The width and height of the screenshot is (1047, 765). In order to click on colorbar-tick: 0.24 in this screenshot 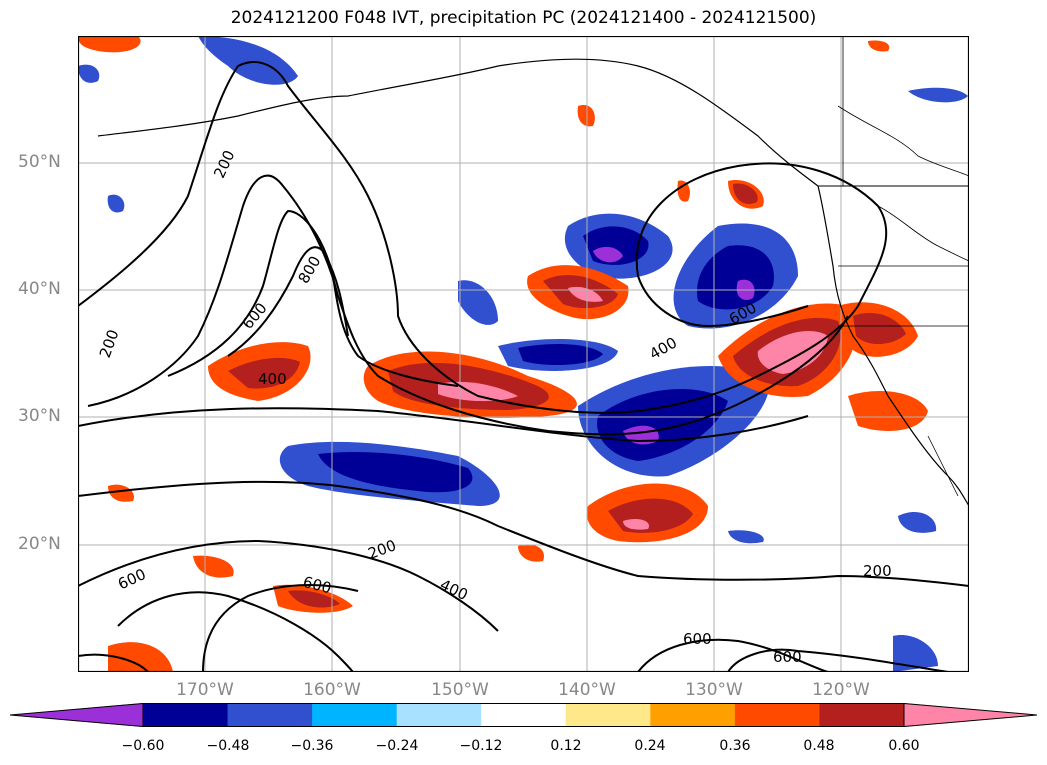, I will do `click(650, 746)`.